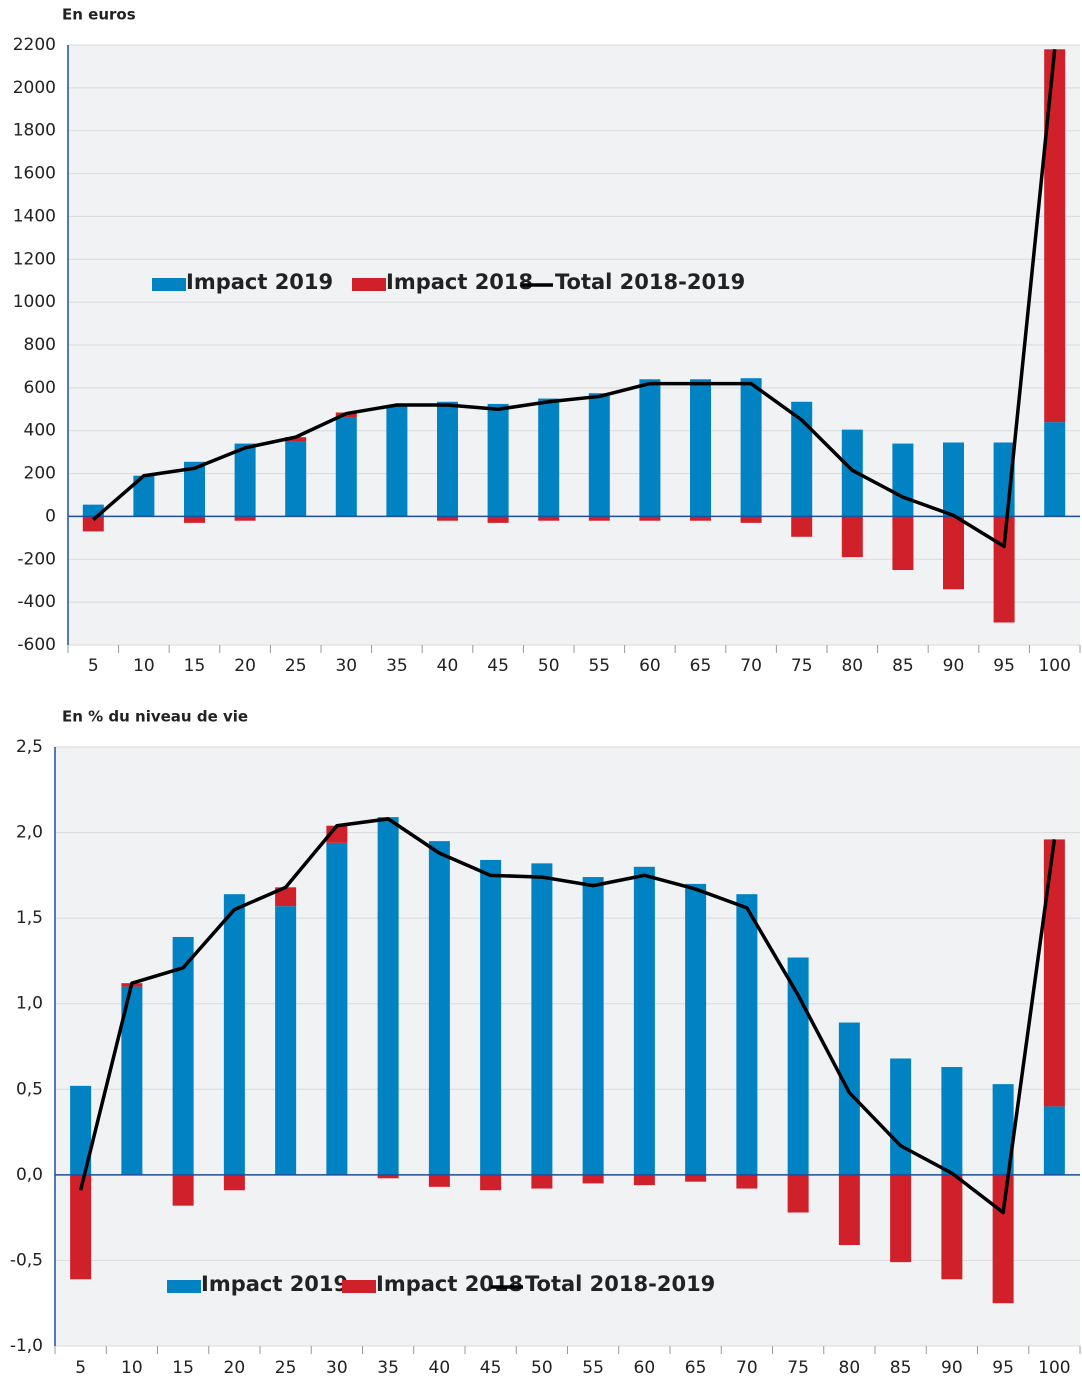 The height and width of the screenshot is (1379, 1082). What do you see at coordinates (235, 1368) in the screenshot?
I see `x-tick-label: 20` at bounding box center [235, 1368].